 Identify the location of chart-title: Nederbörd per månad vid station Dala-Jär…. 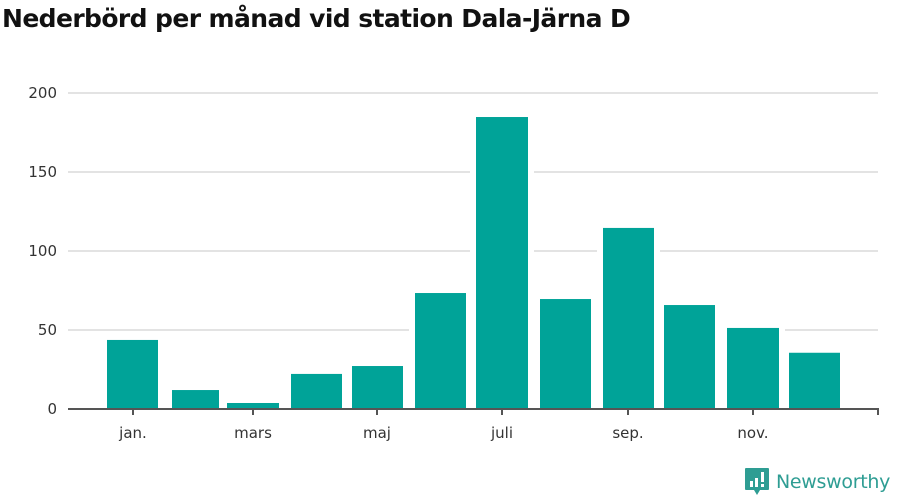
(316, 18).